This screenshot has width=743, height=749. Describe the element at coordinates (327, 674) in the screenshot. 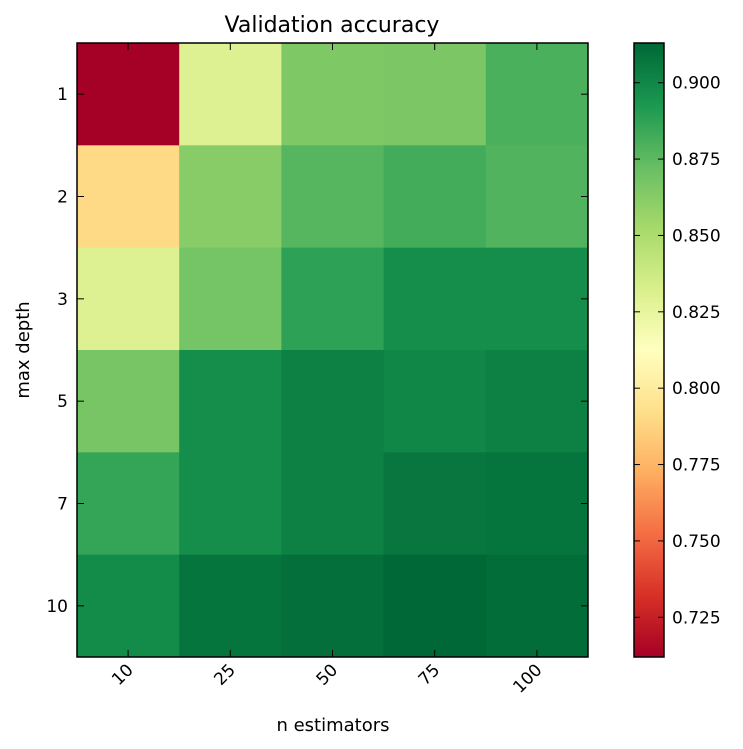

I see `x-tick-label: 50` at that location.